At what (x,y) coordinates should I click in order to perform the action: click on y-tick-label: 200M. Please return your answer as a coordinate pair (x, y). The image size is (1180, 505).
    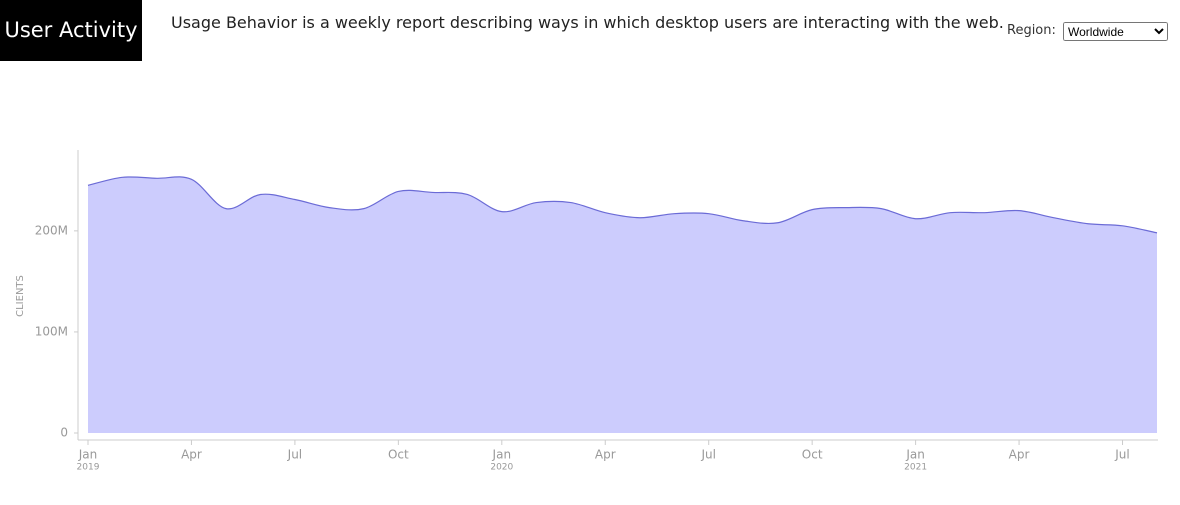
    Looking at the image, I should click on (51, 230).